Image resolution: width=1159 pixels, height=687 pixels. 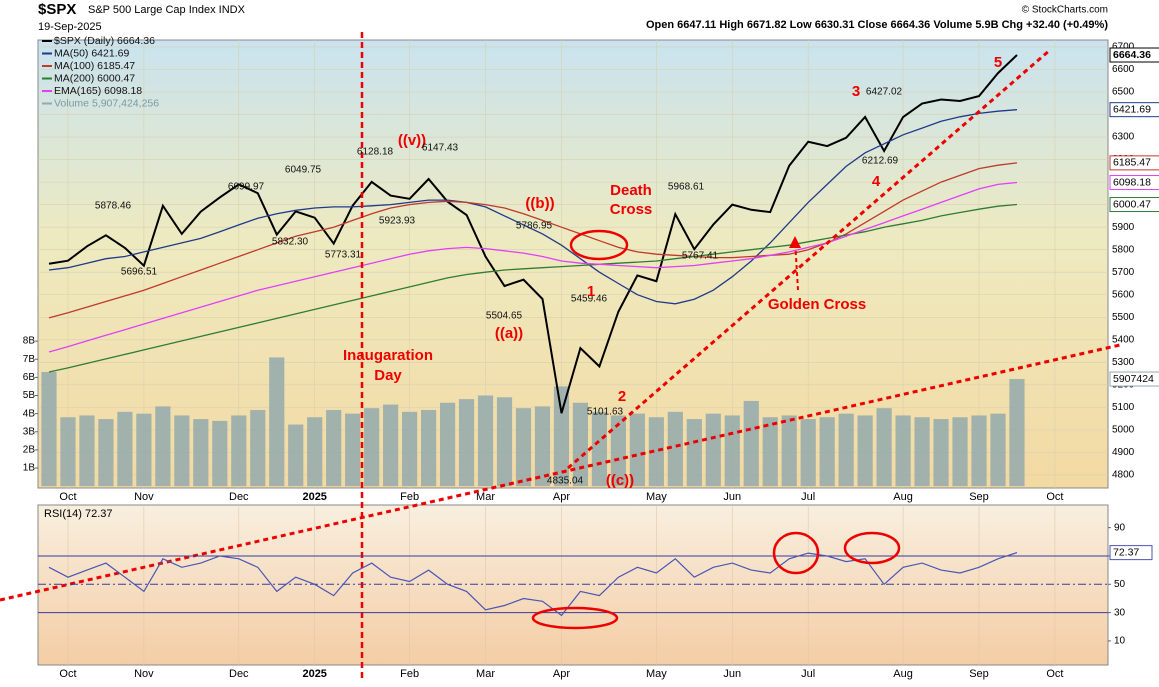 What do you see at coordinates (375, 152) in the screenshot?
I see `price-label: 6128.18` at bounding box center [375, 152].